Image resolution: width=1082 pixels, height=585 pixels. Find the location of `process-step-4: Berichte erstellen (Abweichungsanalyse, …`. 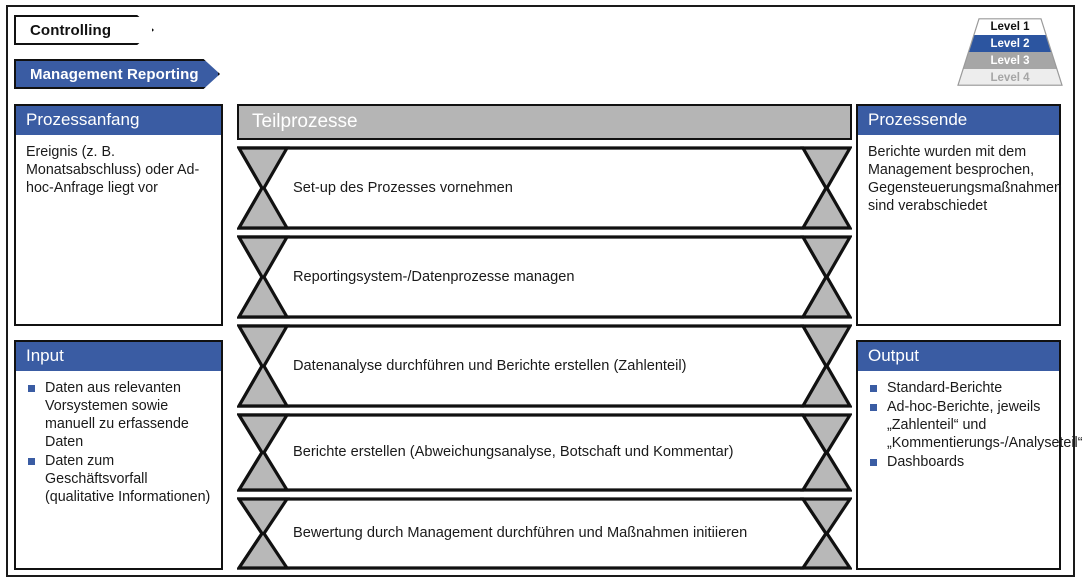

process-step-4: Berichte erstellen (Abweichungsanalyse, … is located at coordinates (544, 452).